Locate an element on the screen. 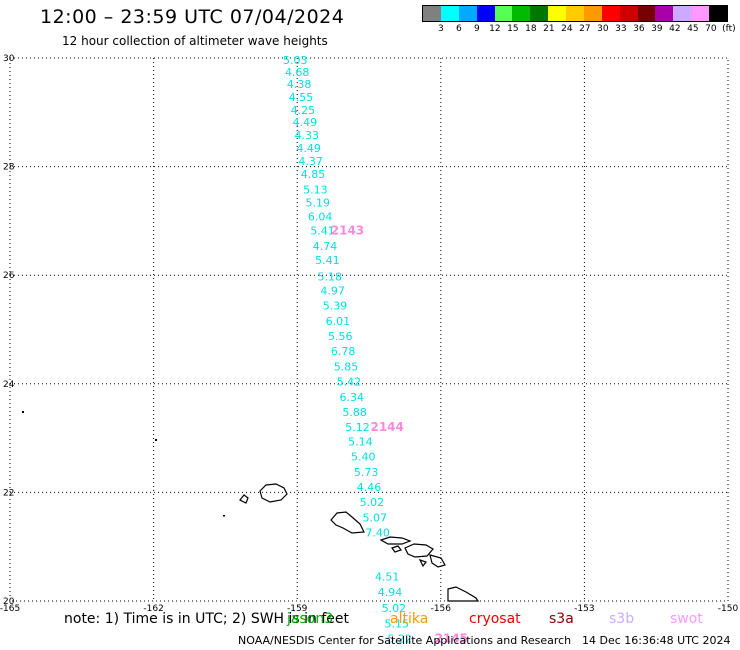  lon-tick-label: -153 is located at coordinates (584, 609).